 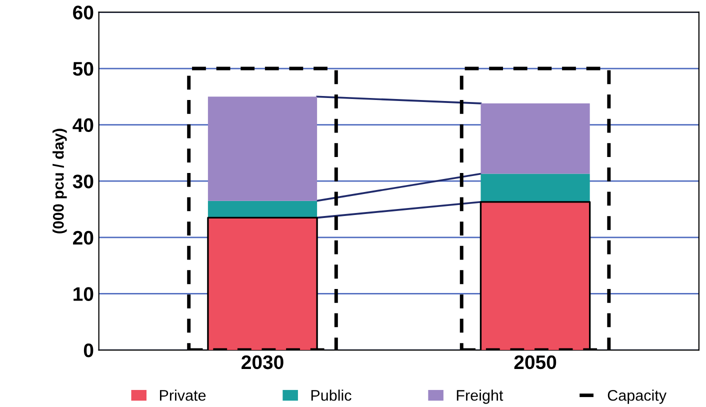 What do you see at coordinates (89, 350) in the screenshot?
I see `y-tick-label: 0` at bounding box center [89, 350].